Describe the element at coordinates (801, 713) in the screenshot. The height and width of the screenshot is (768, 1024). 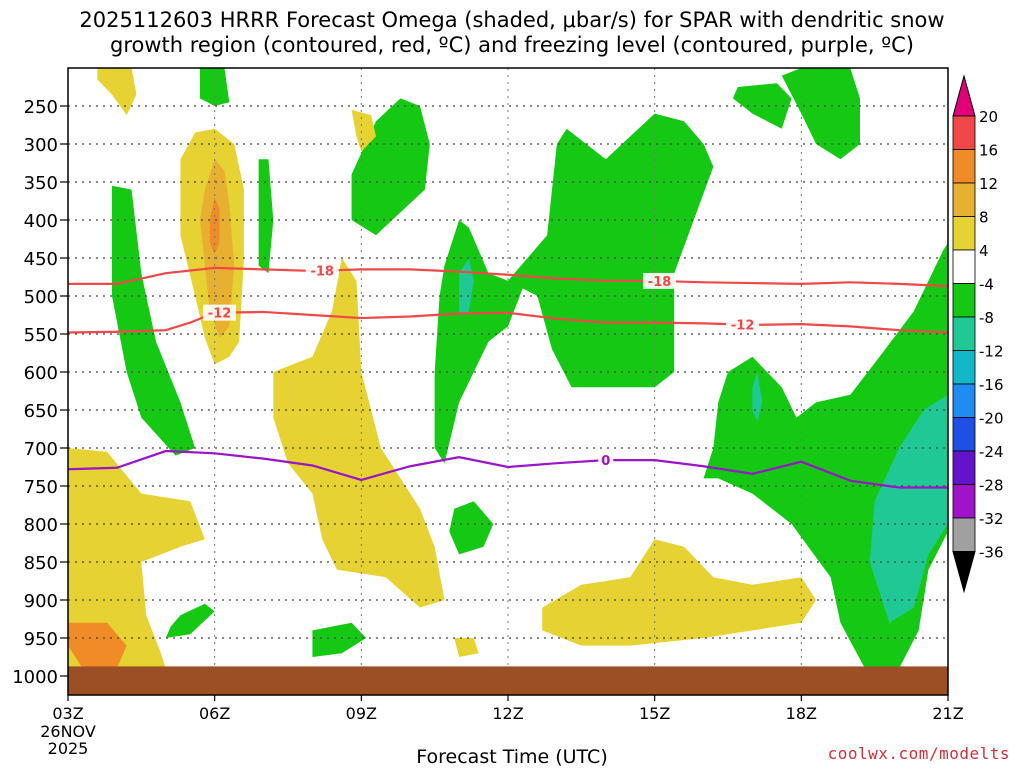
I see `x-tick-label-18Z: 18Z` at that location.